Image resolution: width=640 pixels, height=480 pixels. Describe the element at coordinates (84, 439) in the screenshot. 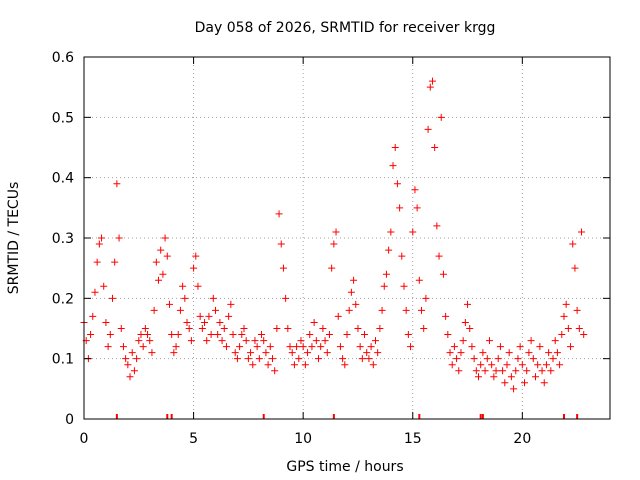

I see `x-tick-label: 0` at that location.